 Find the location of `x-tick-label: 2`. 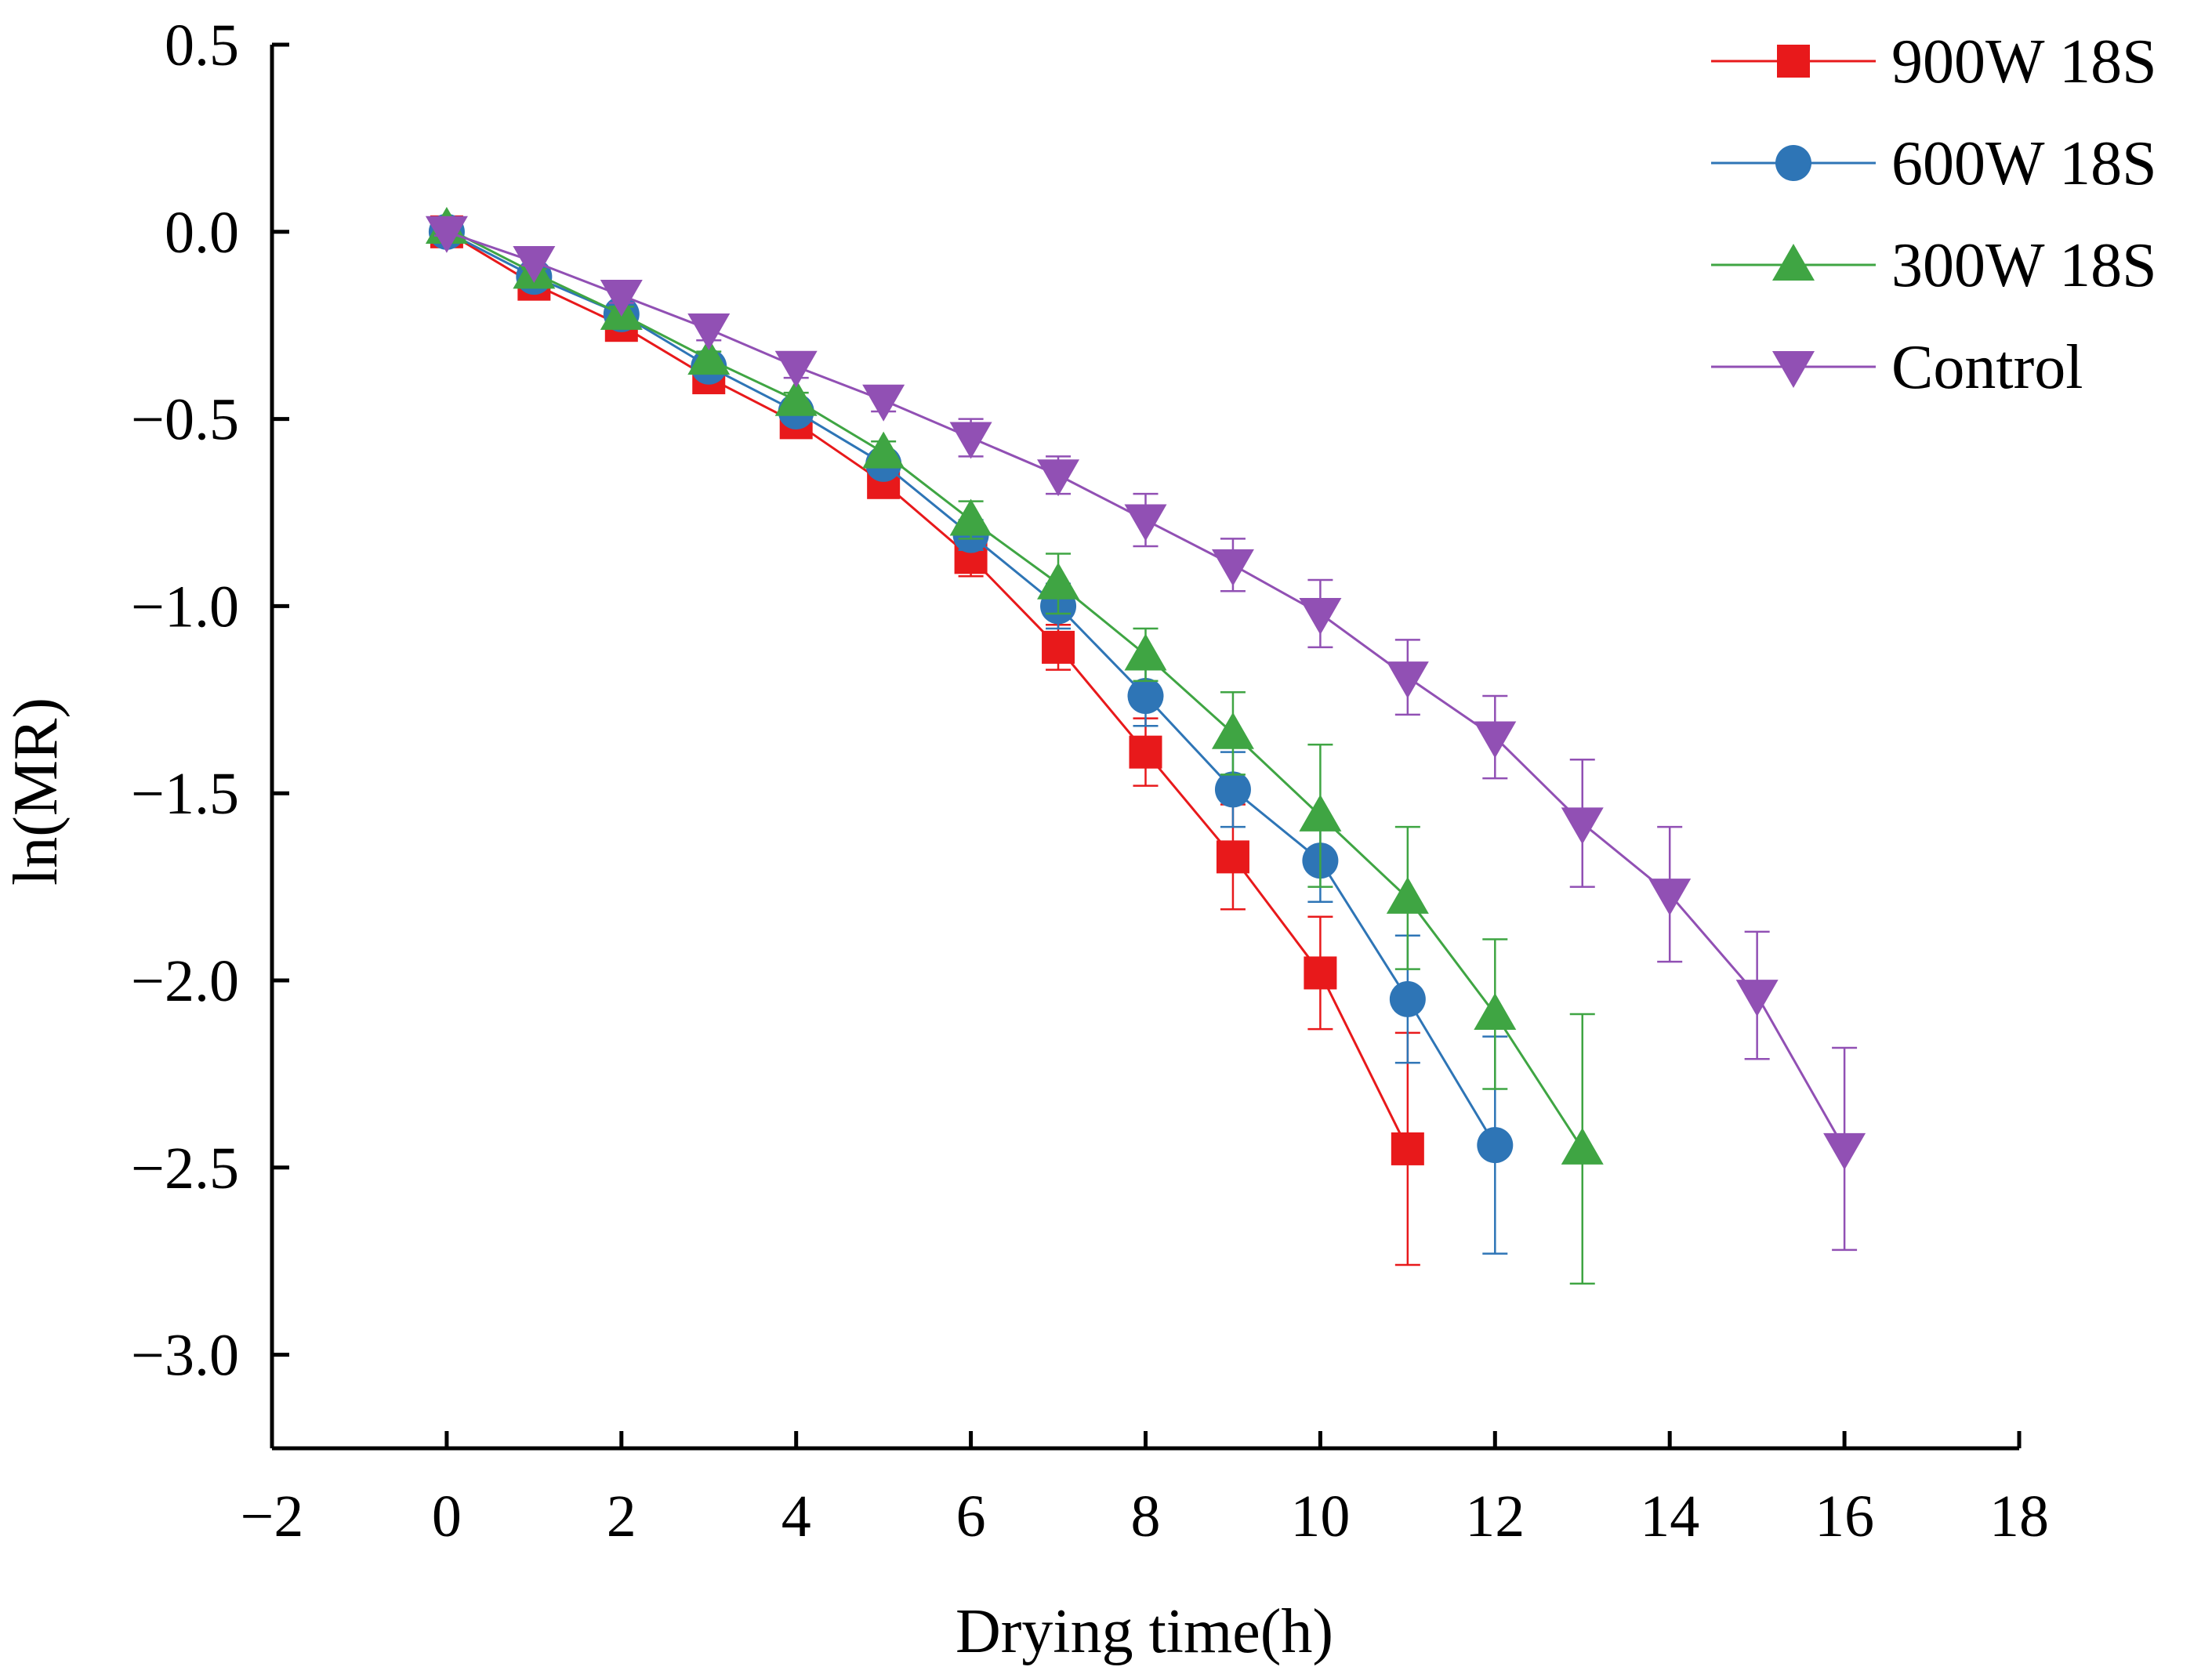

x-tick-label: 2 is located at coordinates (621, 1516).